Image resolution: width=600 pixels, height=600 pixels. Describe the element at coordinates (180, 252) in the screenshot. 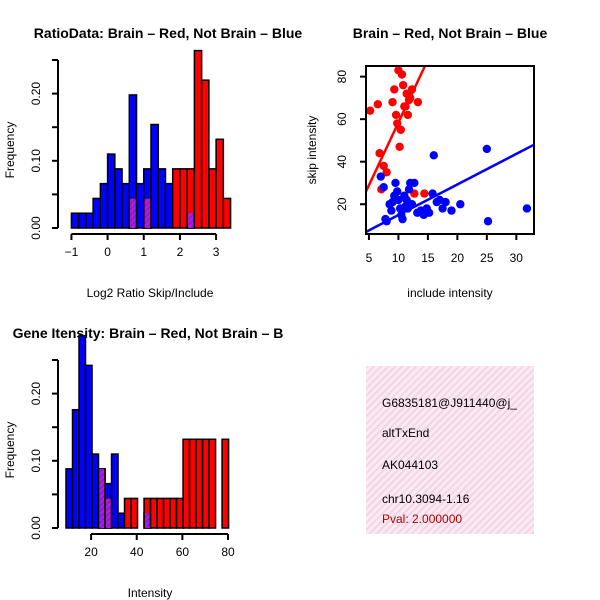

I see `ratio-hist-x-tick-label: 2` at that location.